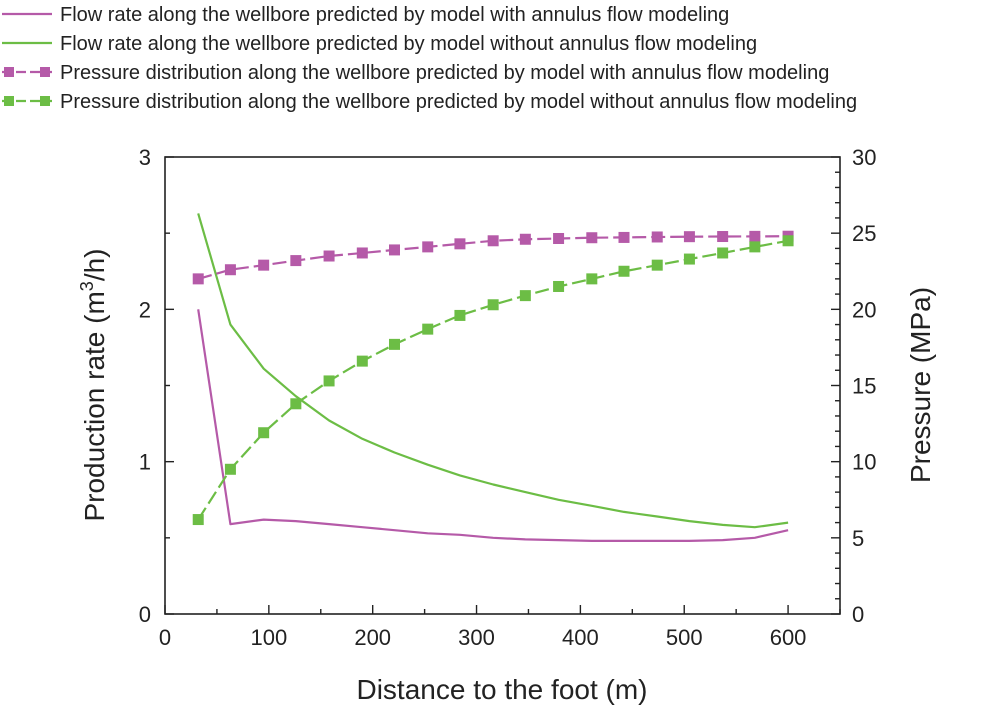  I want to click on x-tick-label: 200, so click(372, 637).